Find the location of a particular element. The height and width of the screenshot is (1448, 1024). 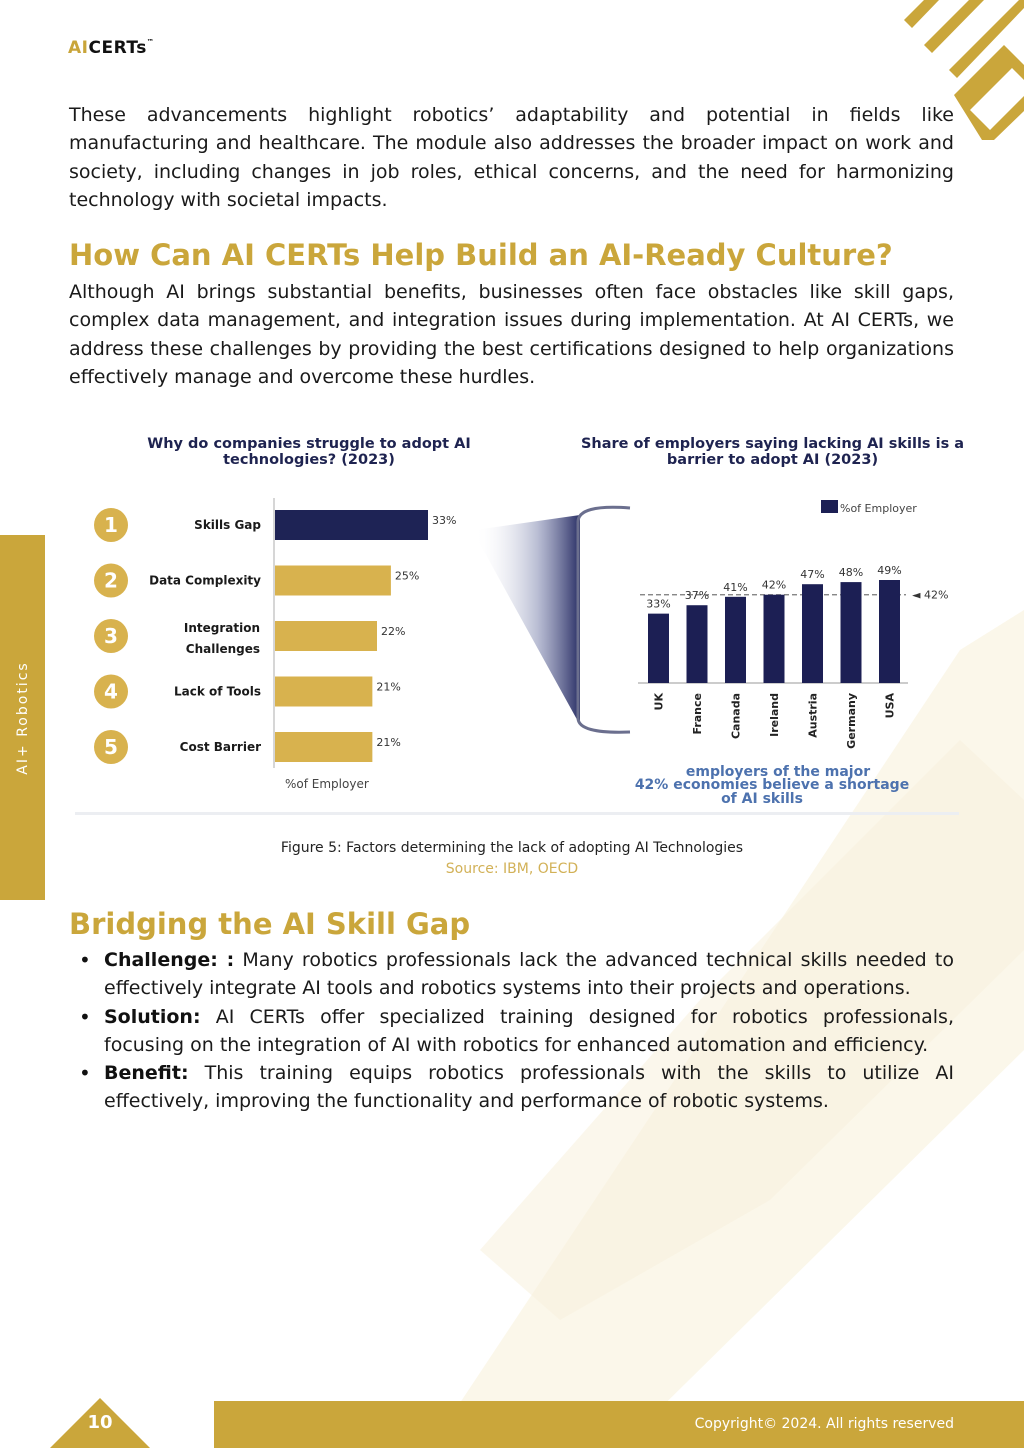

bullet-benefit-label: Benefit: is located at coordinates (146, 1073).